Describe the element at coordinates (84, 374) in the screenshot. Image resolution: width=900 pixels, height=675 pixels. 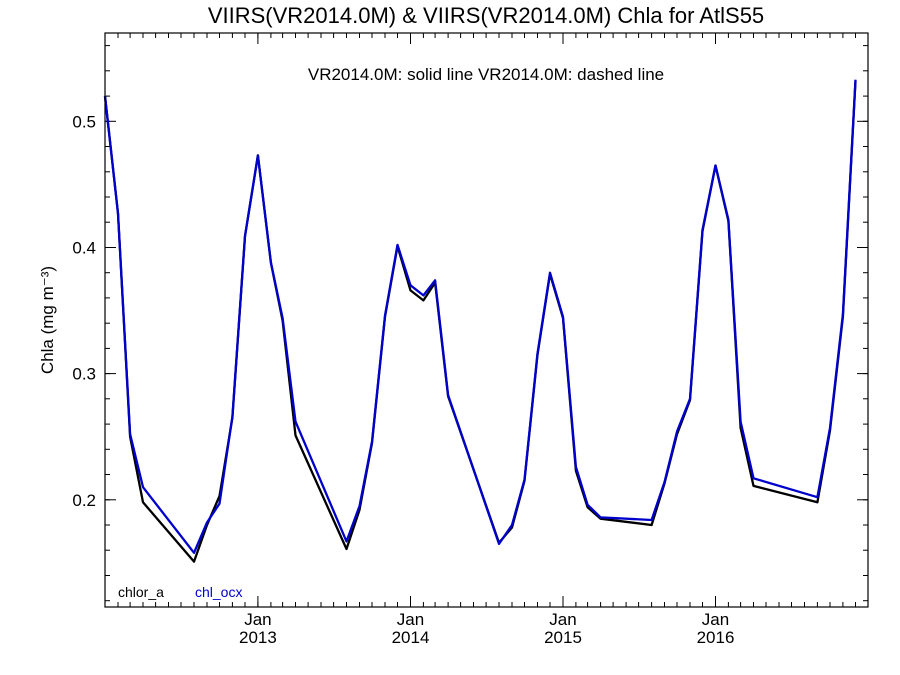
I see `y-tick-label: 0.3` at that location.